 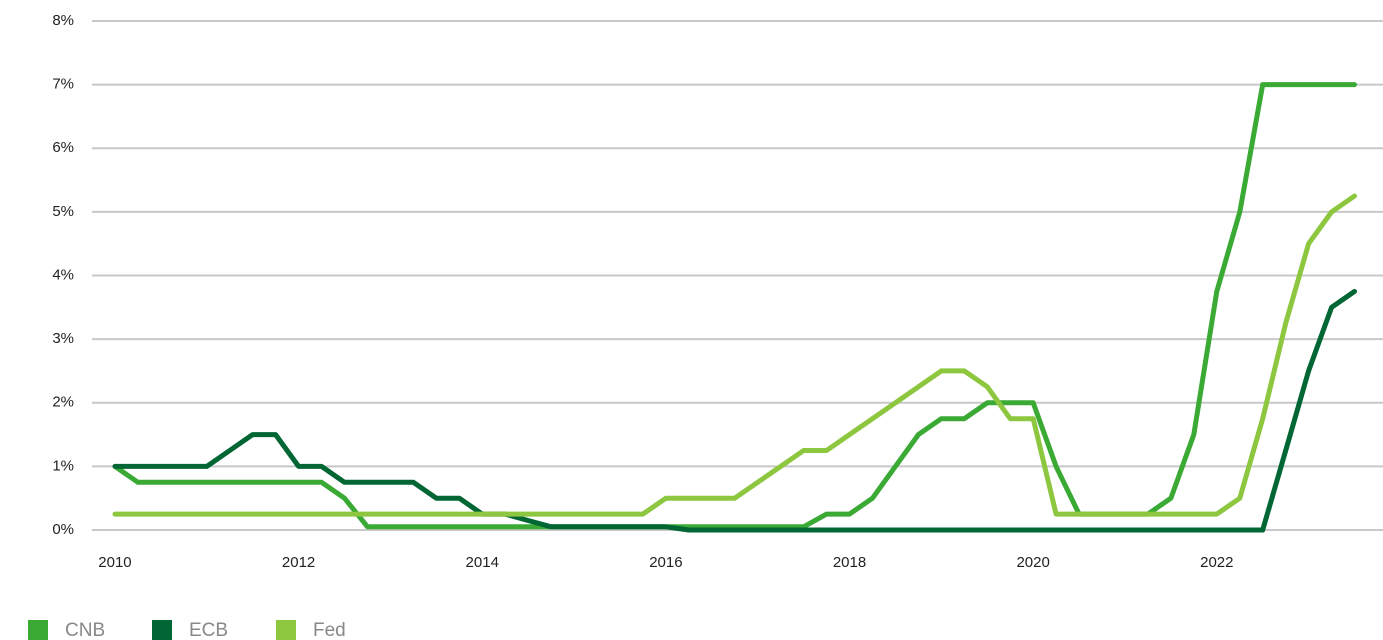 I want to click on x-tick-label: 2014, so click(x=482, y=562).